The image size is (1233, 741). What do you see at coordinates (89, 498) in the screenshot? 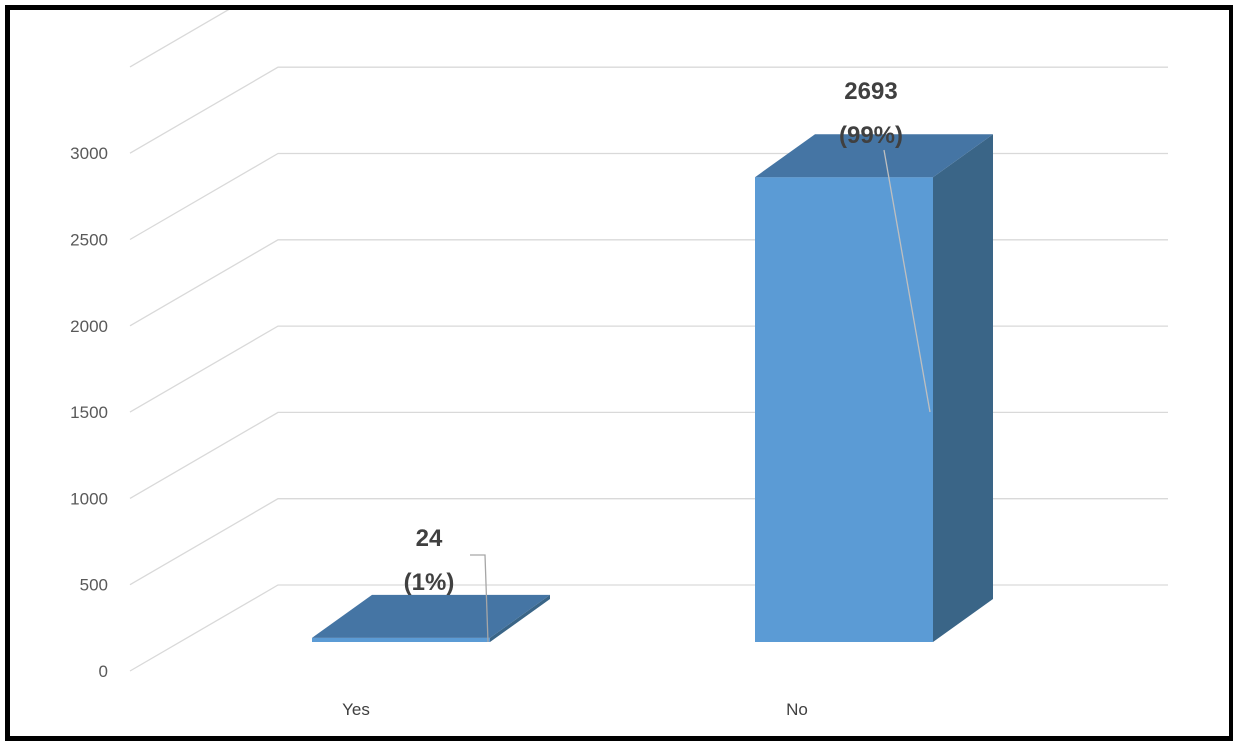
I see `y-tick-label: 1000` at bounding box center [89, 498].